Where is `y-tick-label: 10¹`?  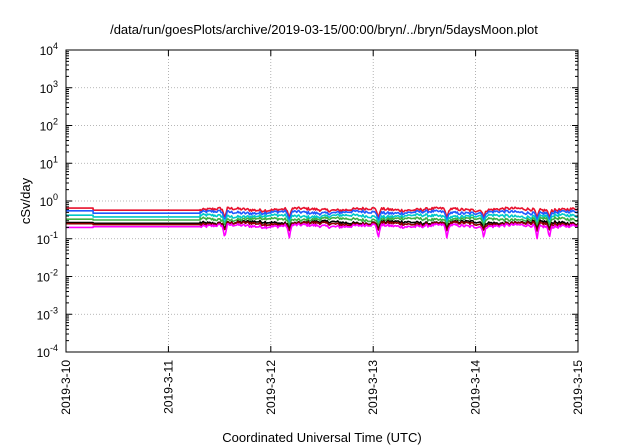 y-tick-label: 10¹ is located at coordinates (49, 162).